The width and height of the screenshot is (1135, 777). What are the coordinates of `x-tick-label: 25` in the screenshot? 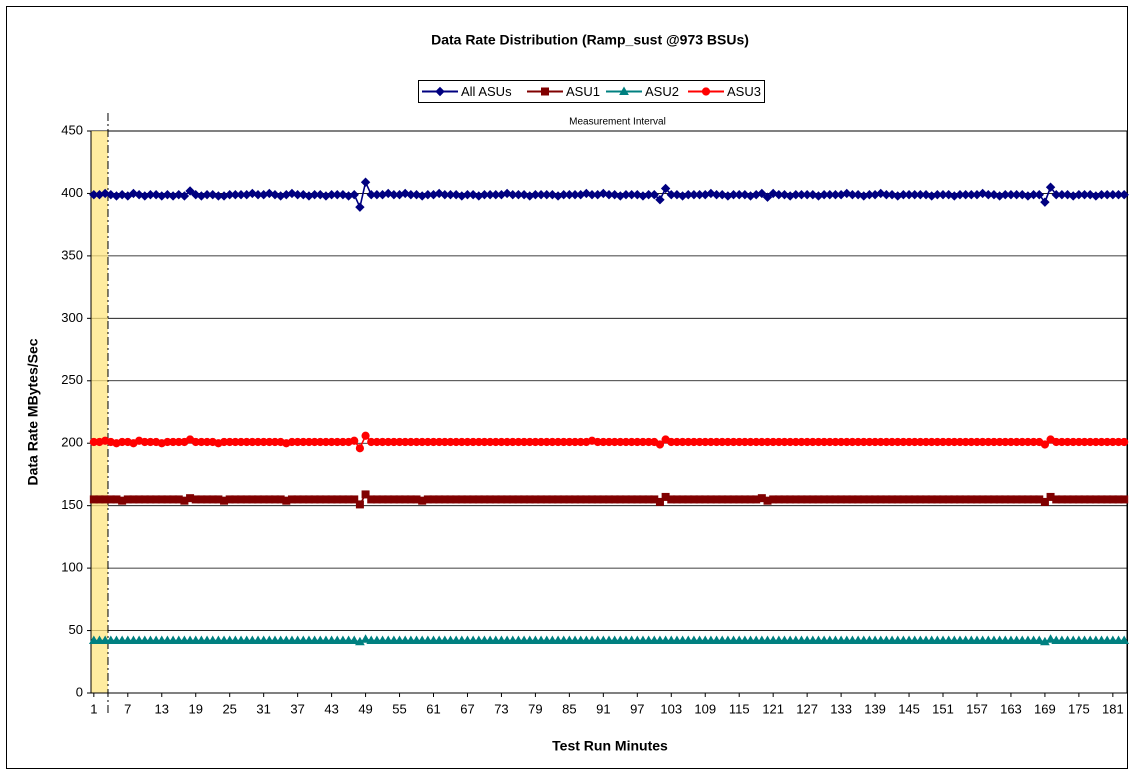 It's located at (229, 708).